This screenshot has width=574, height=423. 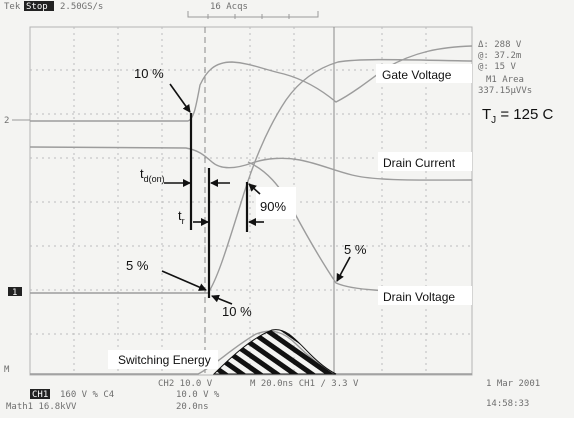 I want to click on stop-badge, so click(x=39, y=6).